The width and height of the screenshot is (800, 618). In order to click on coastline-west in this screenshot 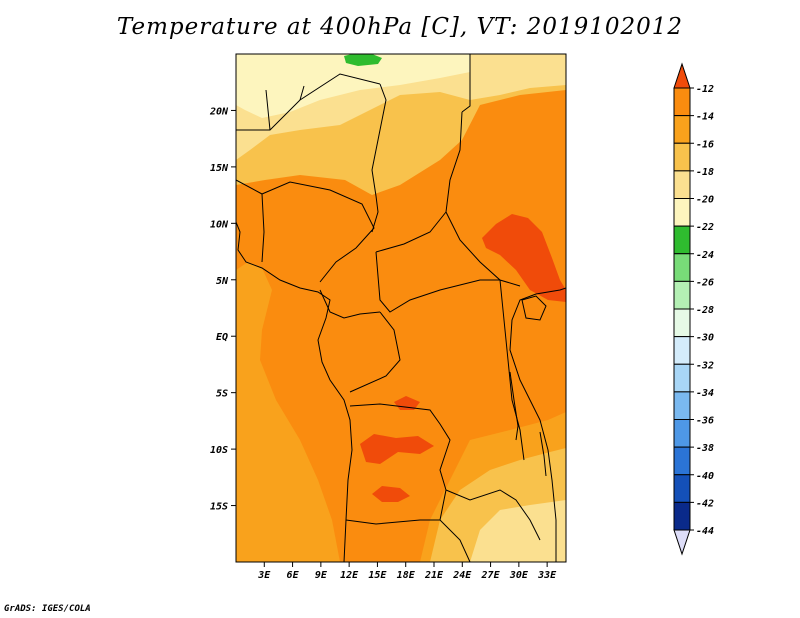, I will do `click(294, 391)`.